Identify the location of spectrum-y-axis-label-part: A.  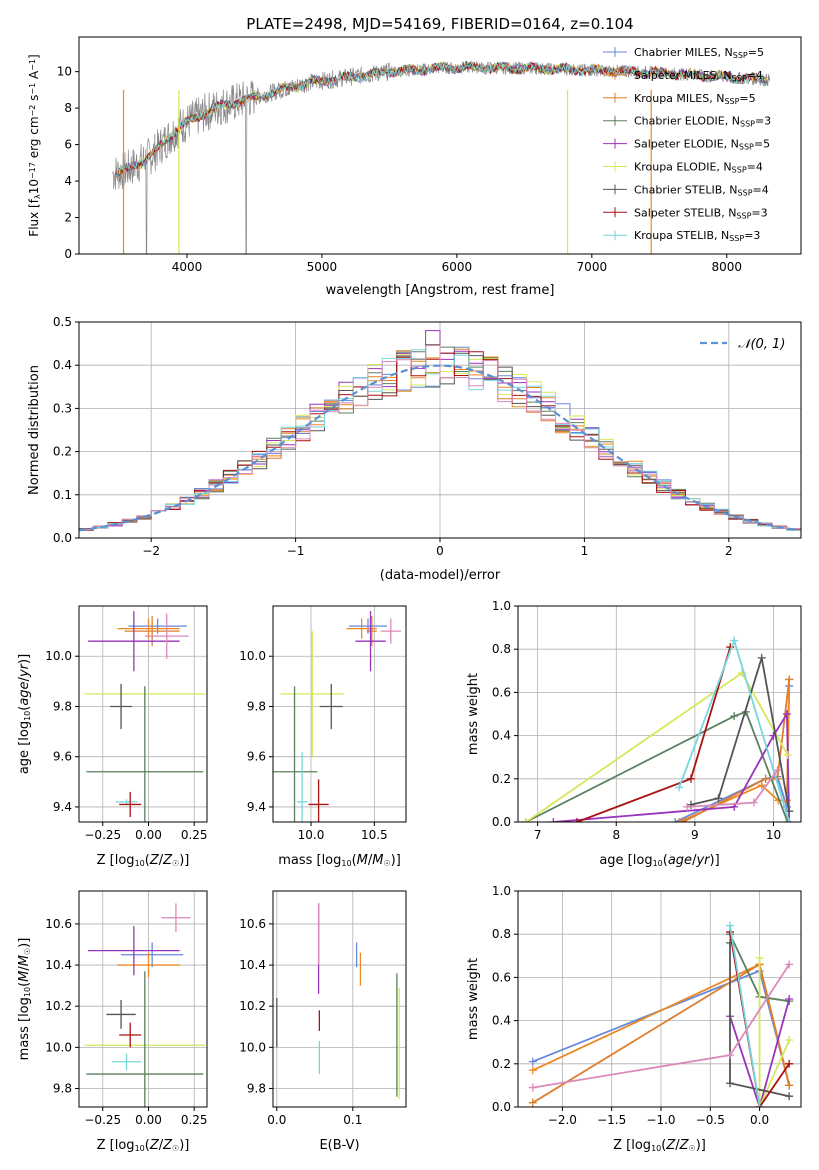
(34, 76).